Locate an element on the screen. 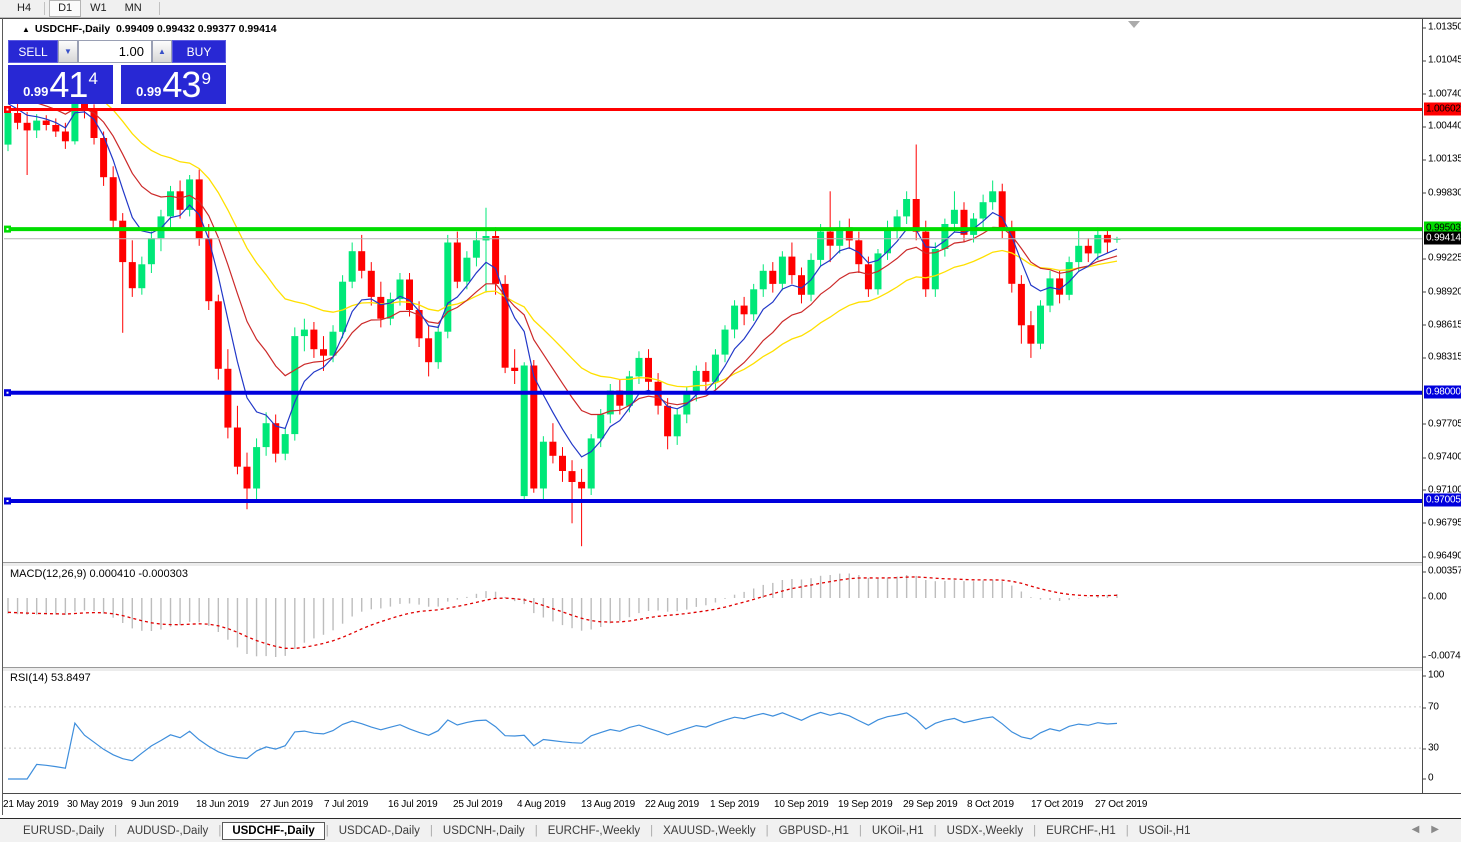 The image size is (1461, 842). buy-price-box: 0.99 43 9 is located at coordinates (173, 84).